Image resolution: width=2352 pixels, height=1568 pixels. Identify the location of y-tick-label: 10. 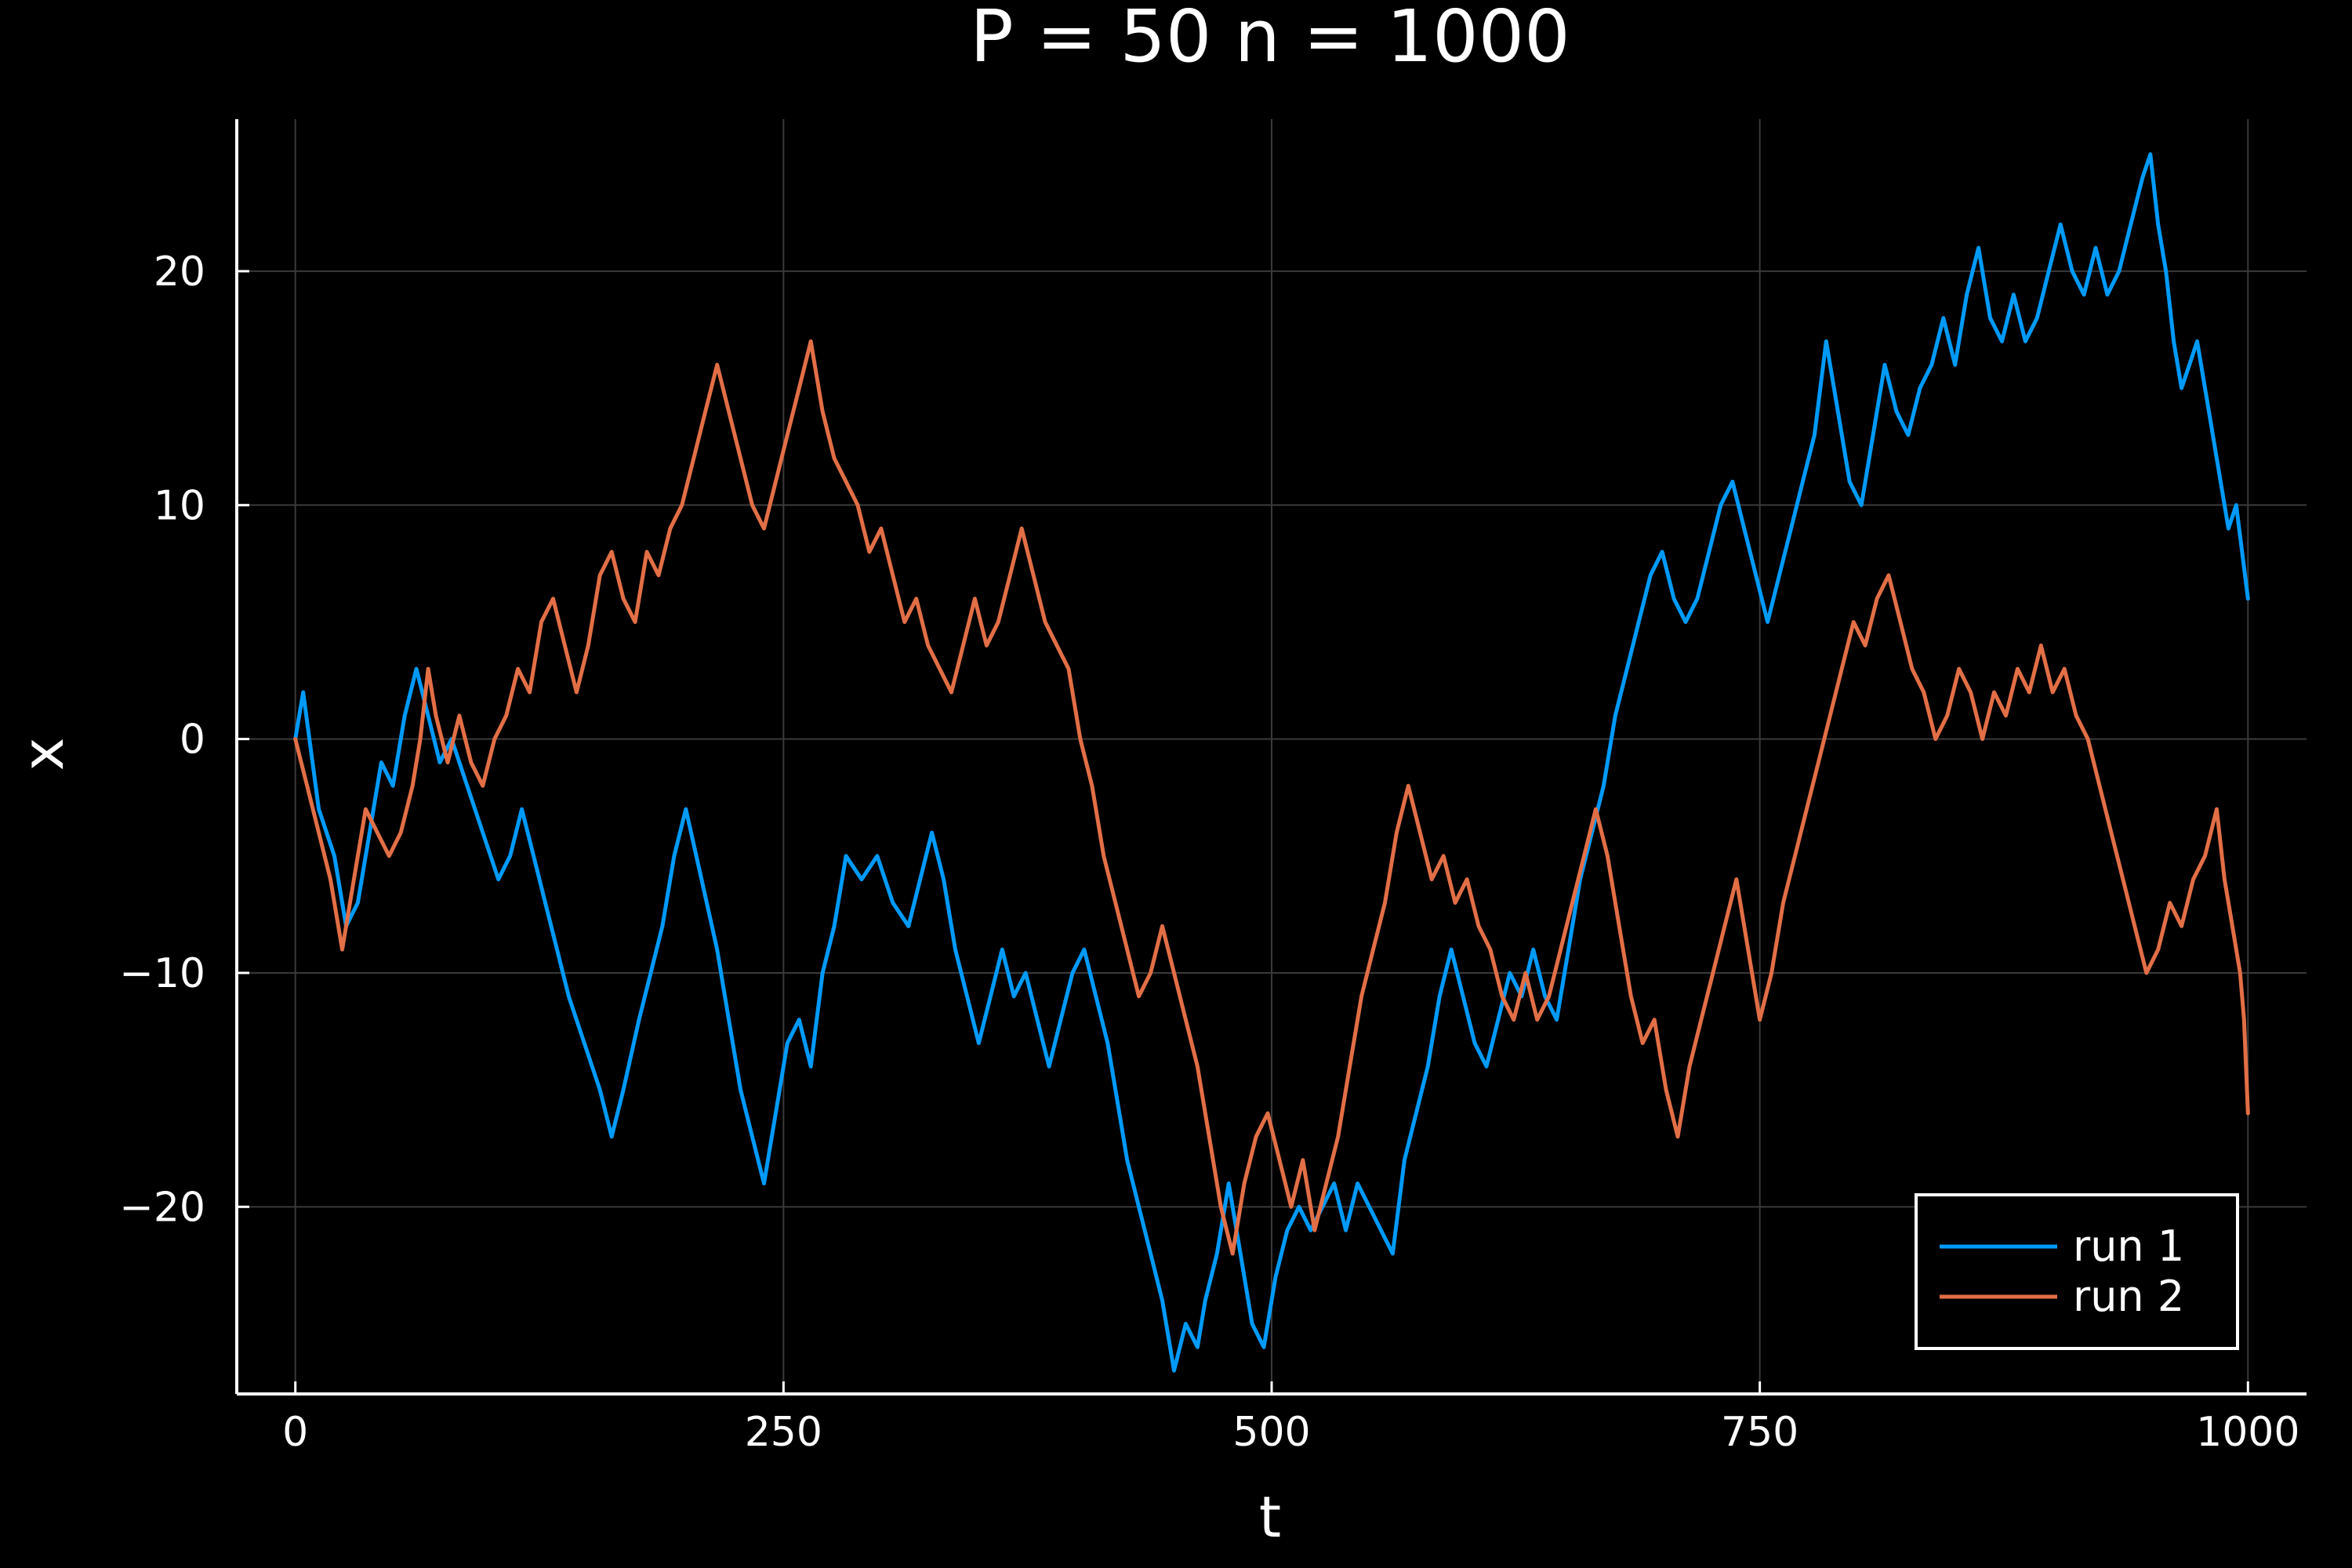
(179, 505).